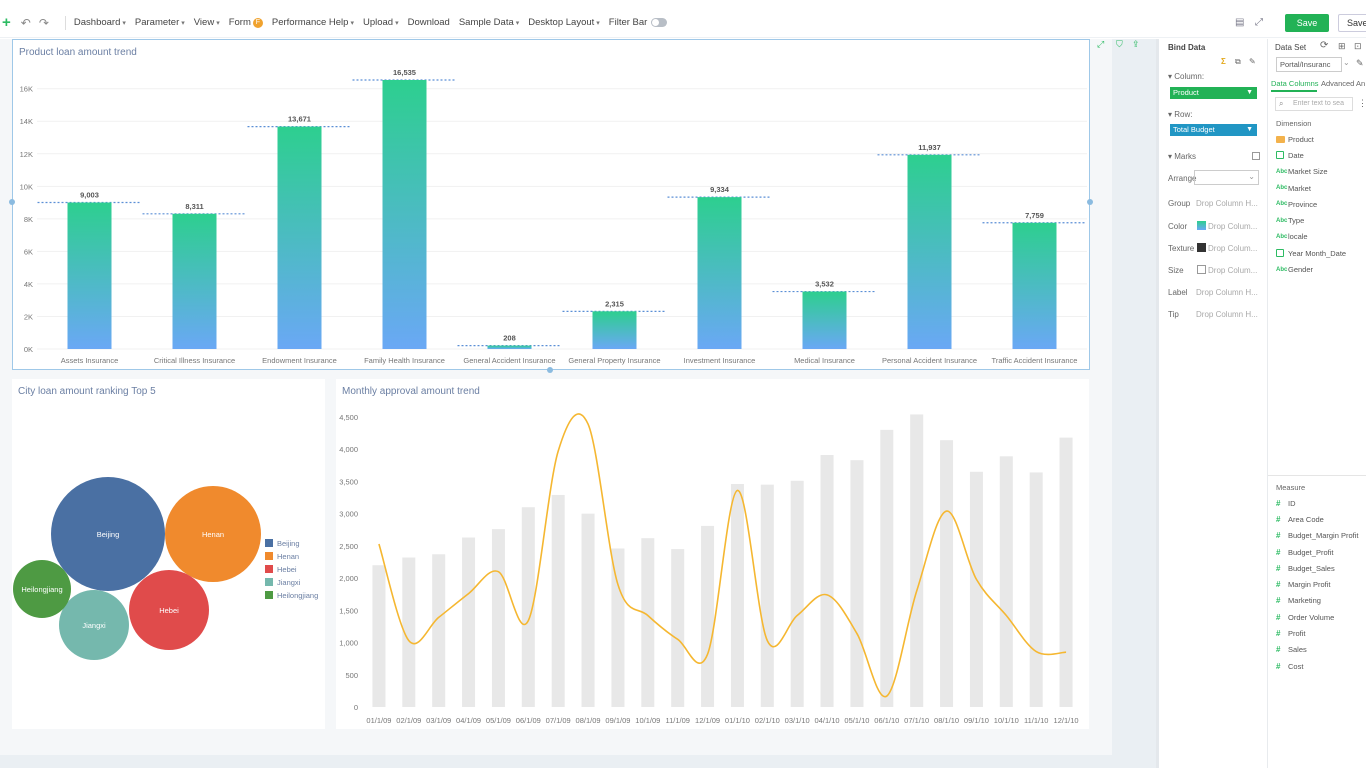 This screenshot has height=768, width=1366. Describe the element at coordinates (43, 22) in the screenshot. I see `redo-icon: ↷` at that location.